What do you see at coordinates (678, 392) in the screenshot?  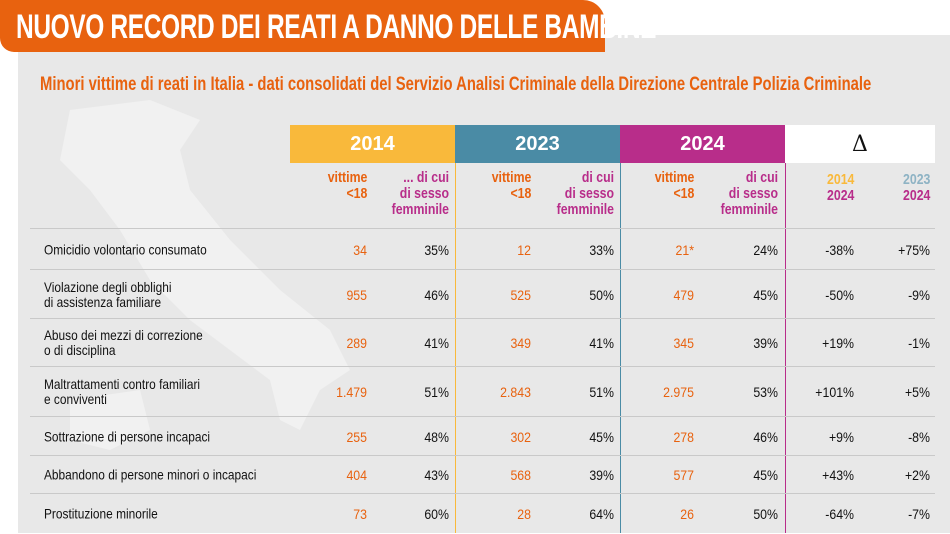 I see `cell-v2024: 2.975` at bounding box center [678, 392].